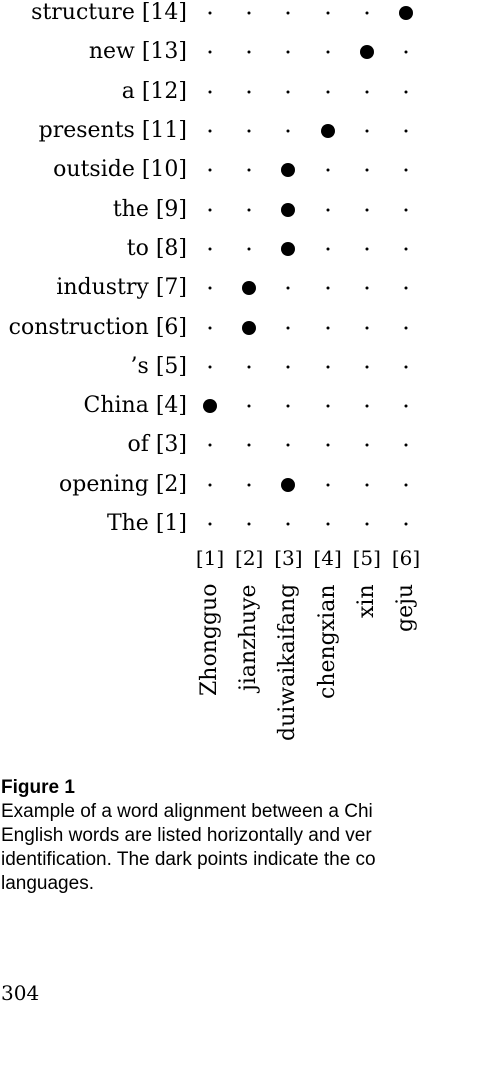  I want to click on english-word-label: outside [10], so click(120, 170).